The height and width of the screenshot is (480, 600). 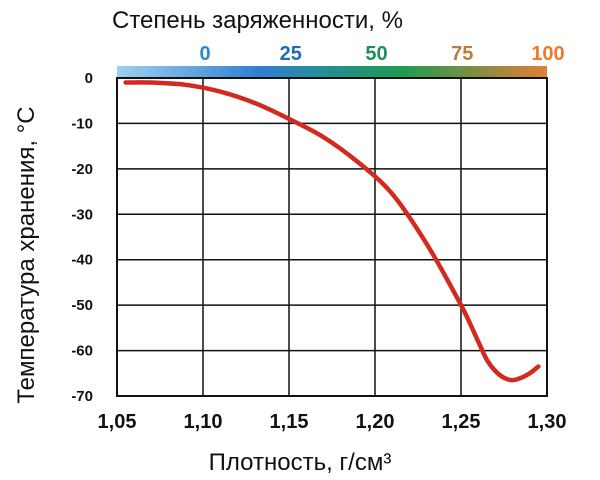 What do you see at coordinates (82, 123) in the screenshot?
I see `y-tick-label: -10` at bounding box center [82, 123].